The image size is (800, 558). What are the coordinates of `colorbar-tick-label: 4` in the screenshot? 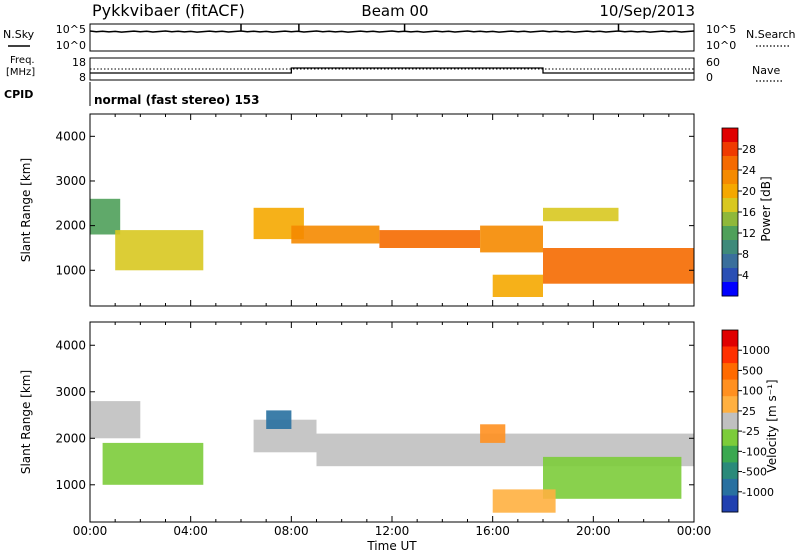 It's located at (745, 275).